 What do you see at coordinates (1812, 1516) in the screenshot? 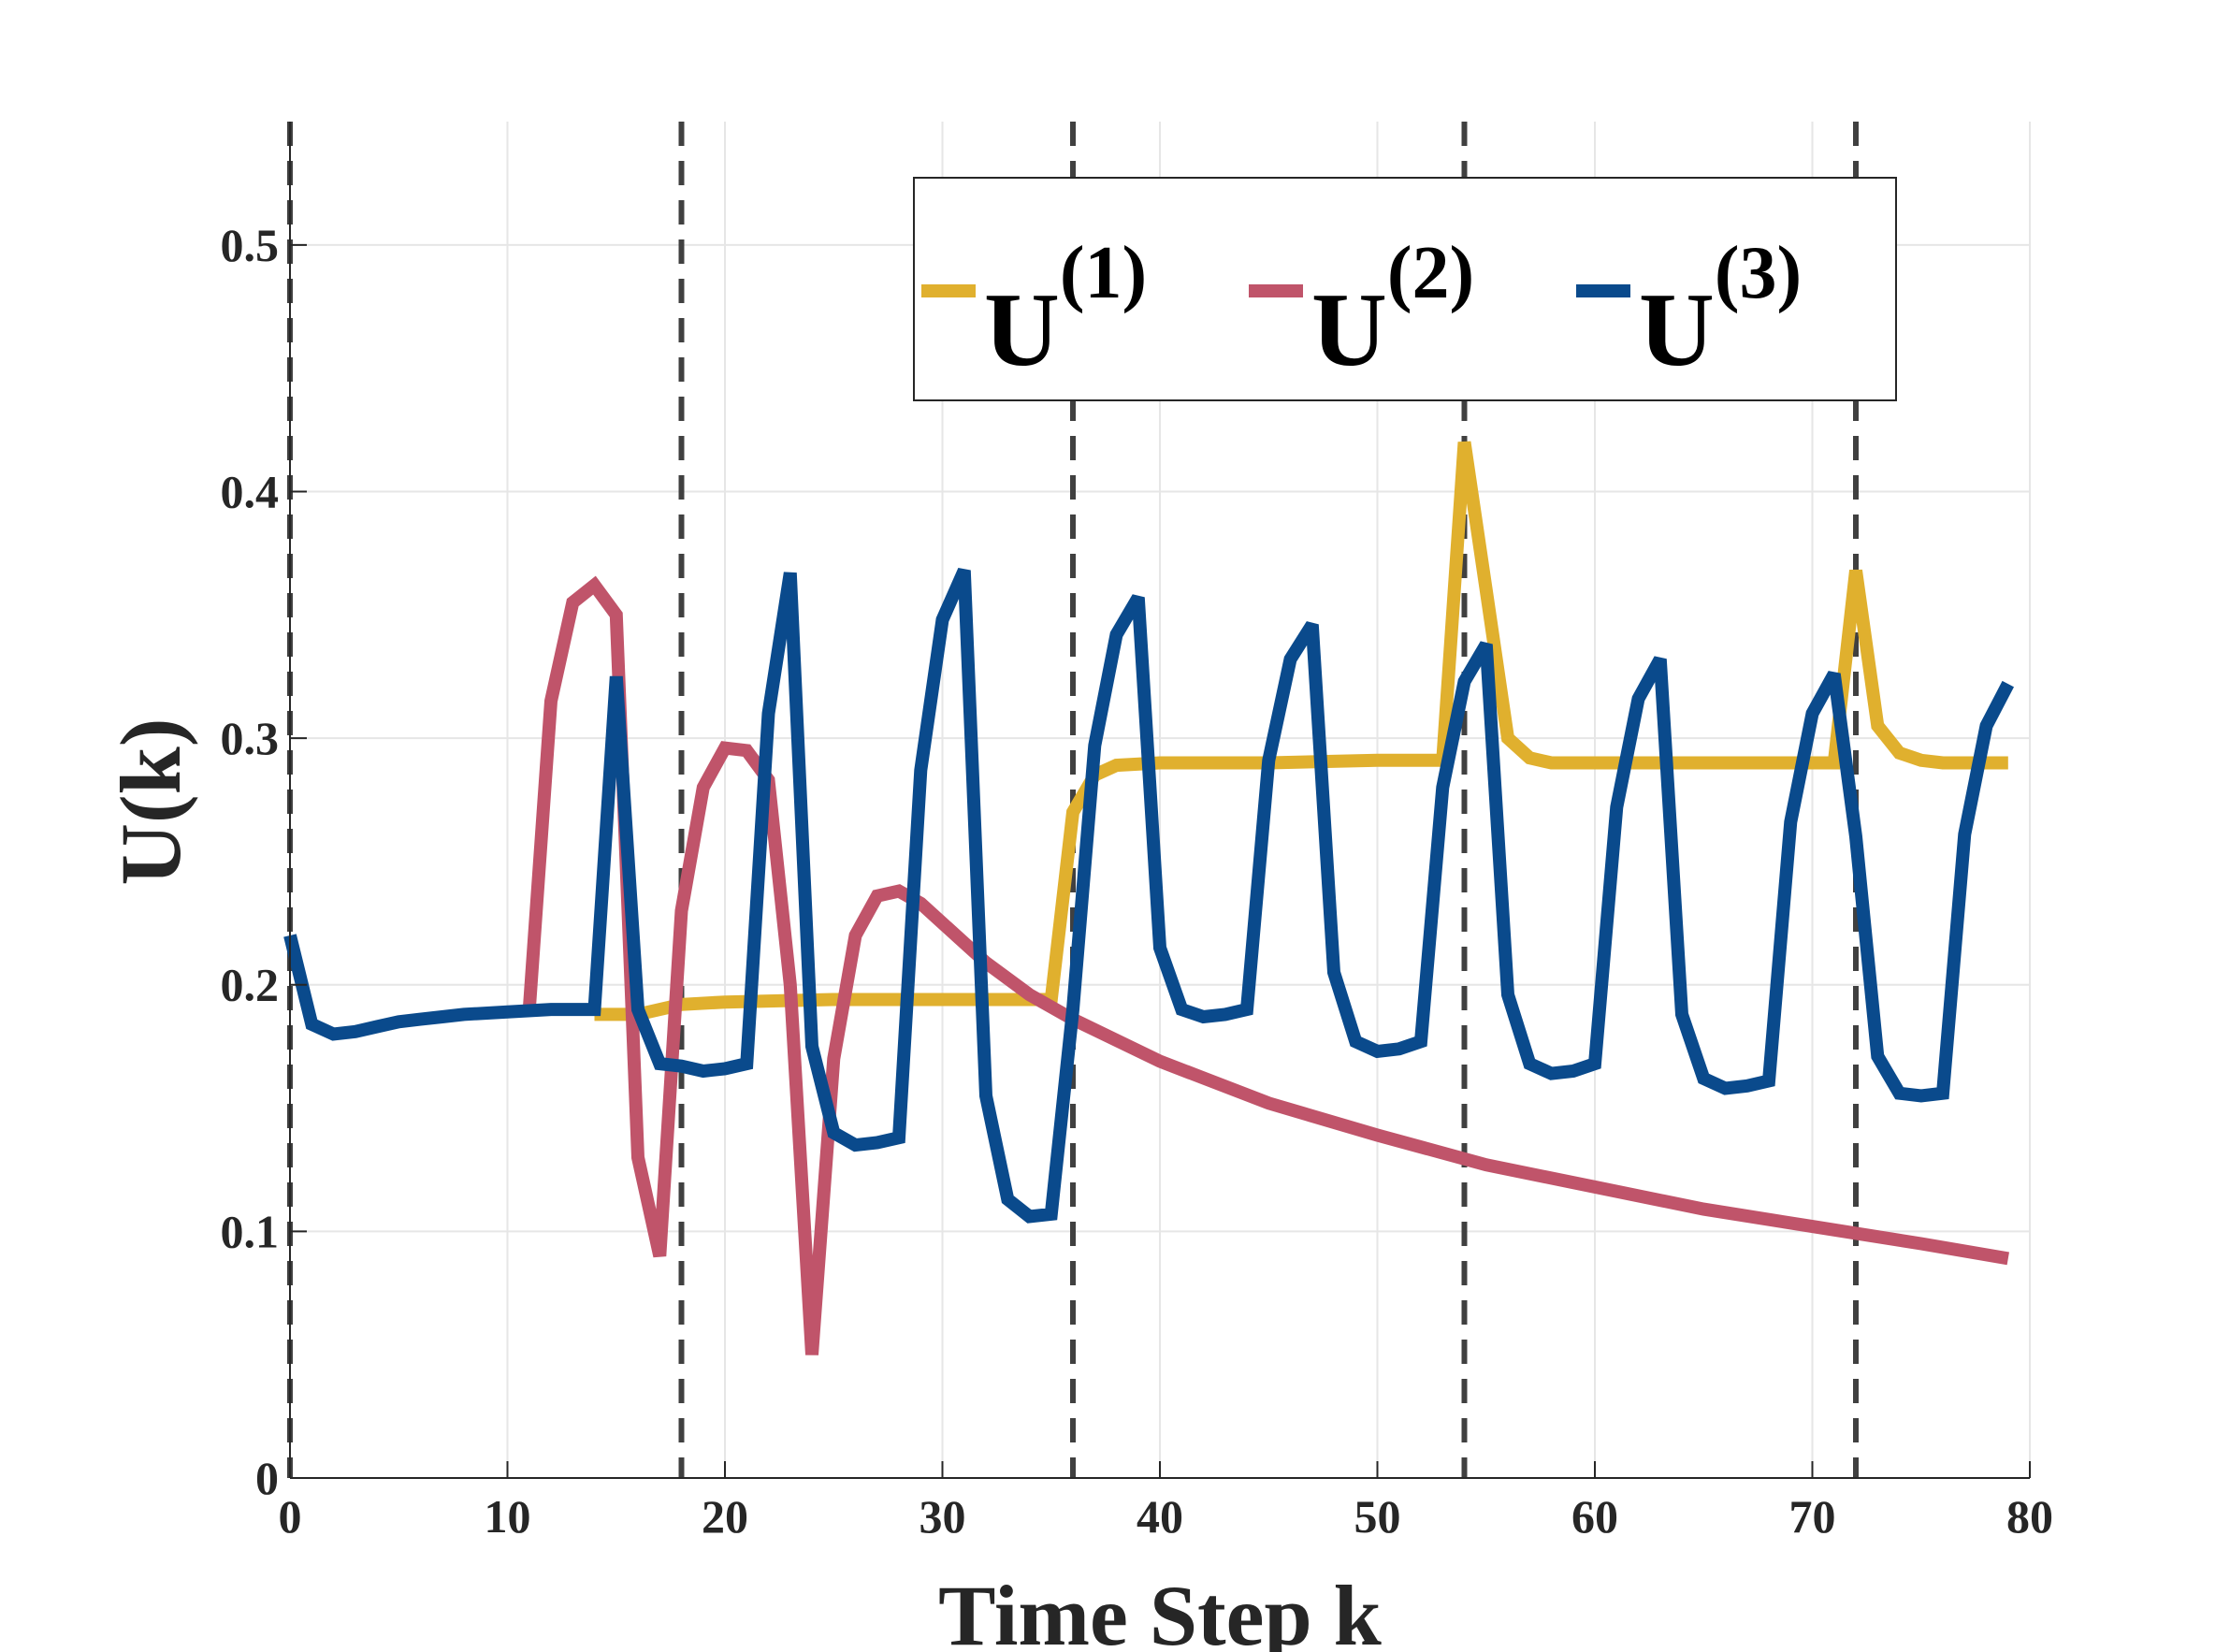
I see `x-tick-label: 70` at bounding box center [1812, 1516].